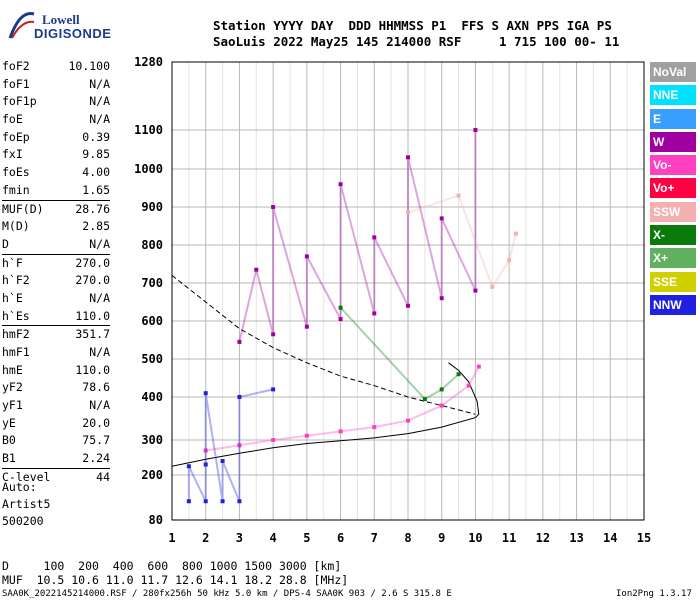 The image size is (700, 600). I want to click on param-row: h`Es 110.0, so click(56, 317).